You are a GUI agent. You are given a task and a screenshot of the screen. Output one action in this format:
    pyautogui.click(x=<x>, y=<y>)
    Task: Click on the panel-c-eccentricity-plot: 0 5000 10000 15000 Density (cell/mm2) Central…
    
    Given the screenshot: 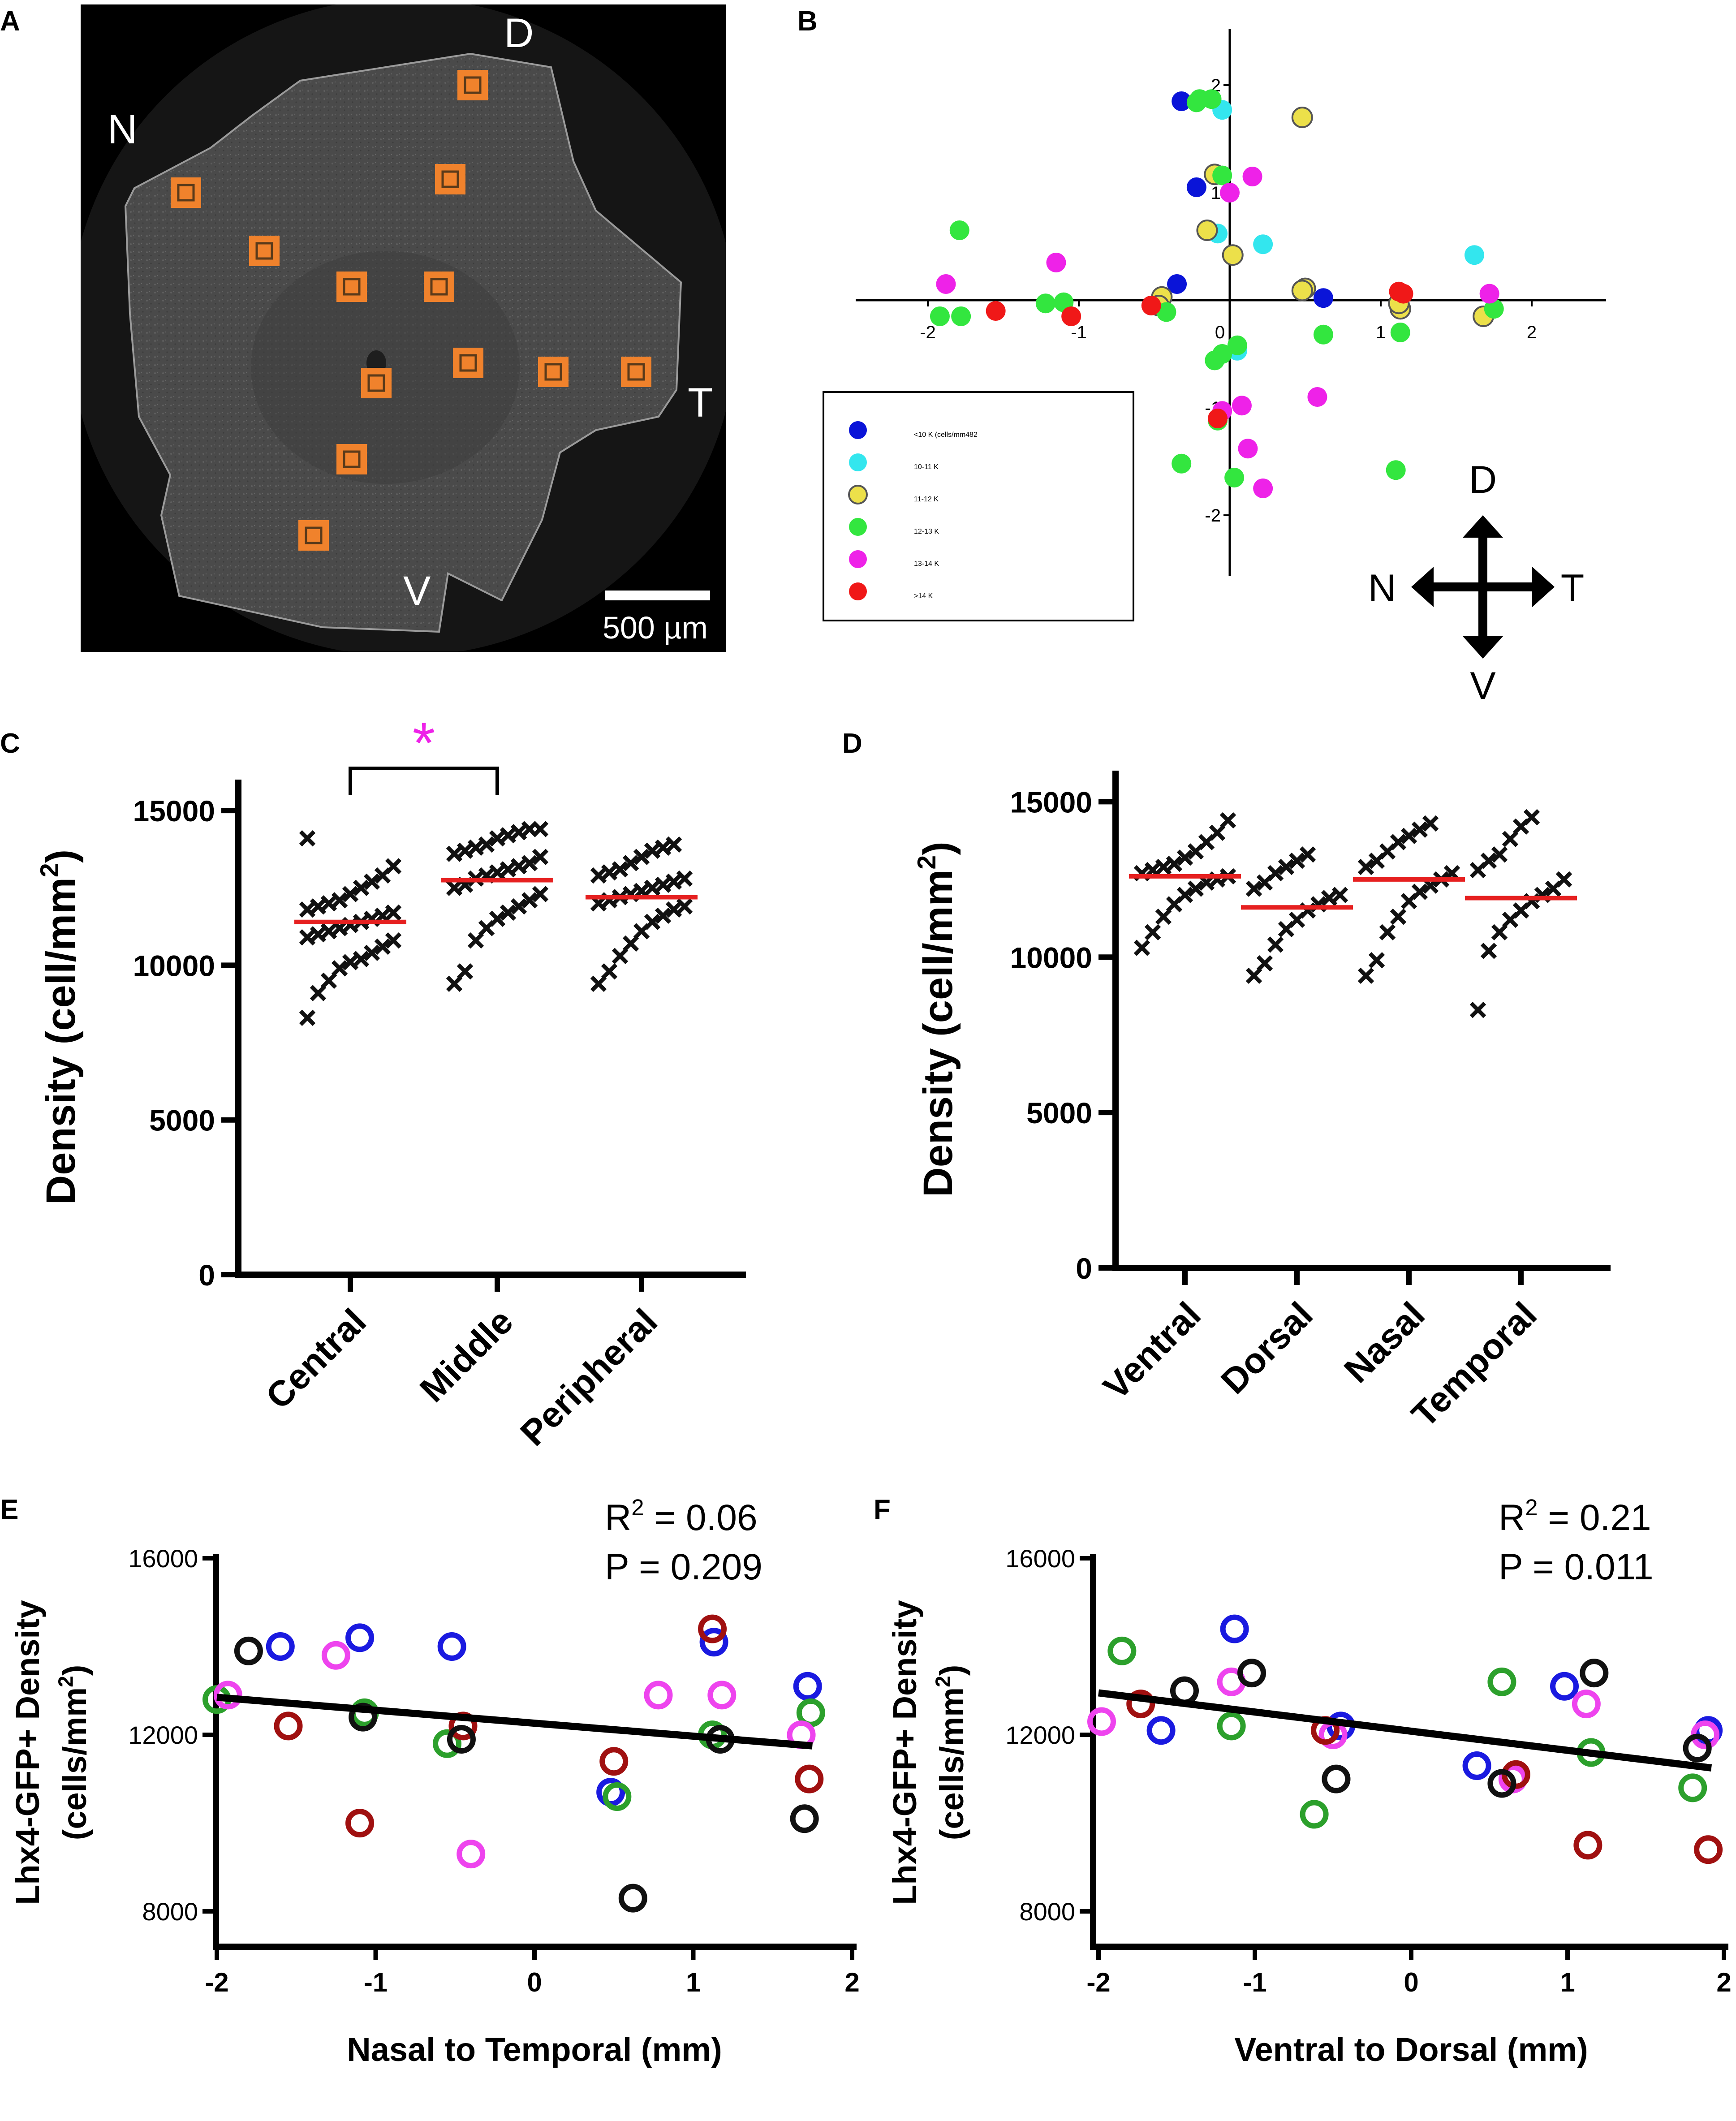 What is the action you would take?
    pyautogui.click(x=391, y=1081)
    